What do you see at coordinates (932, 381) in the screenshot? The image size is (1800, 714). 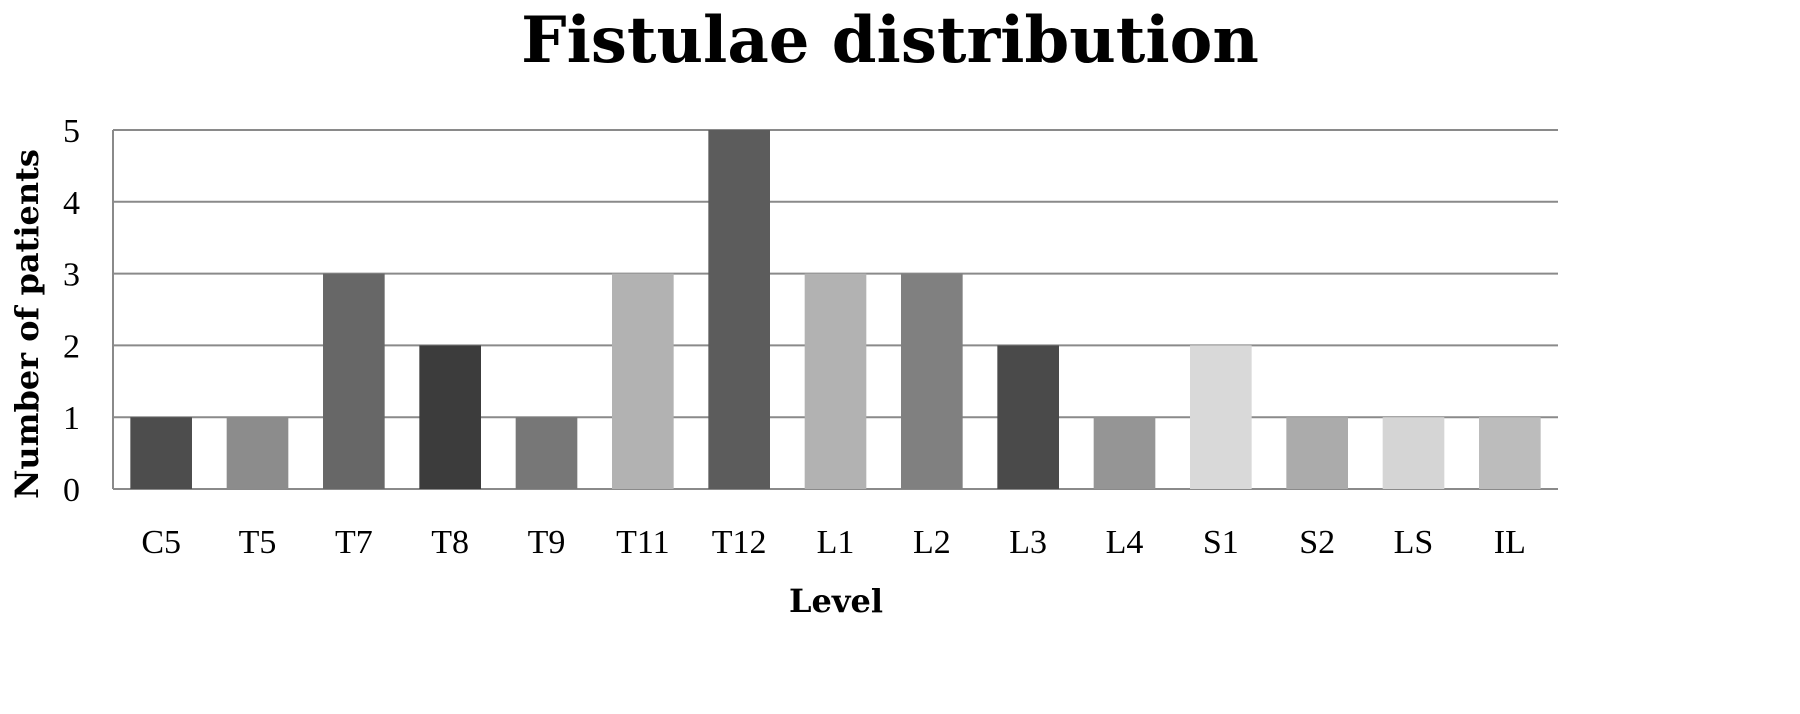 I see `bar-l2` at bounding box center [932, 381].